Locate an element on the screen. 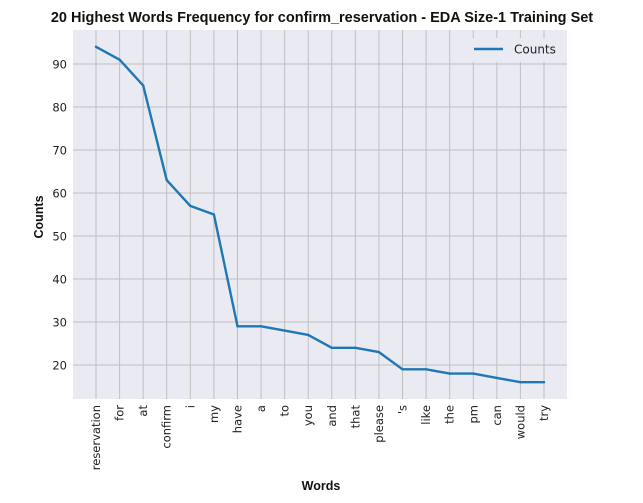 The height and width of the screenshot is (503, 643). x-tick-label: can is located at coordinates (497, 415).